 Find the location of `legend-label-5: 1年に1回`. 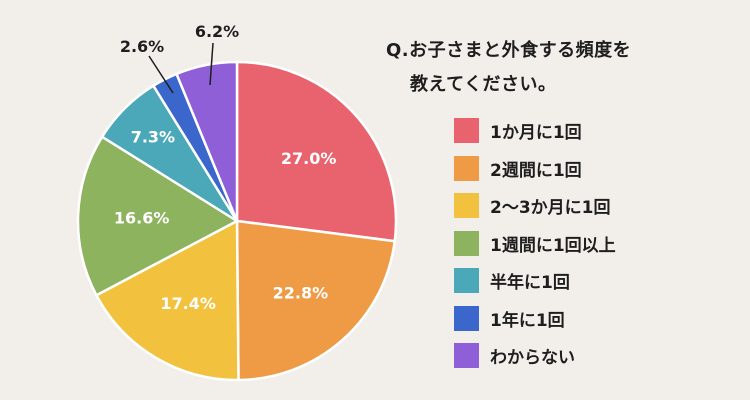

legend-label-5: 1年に1回 is located at coordinates (527, 320).